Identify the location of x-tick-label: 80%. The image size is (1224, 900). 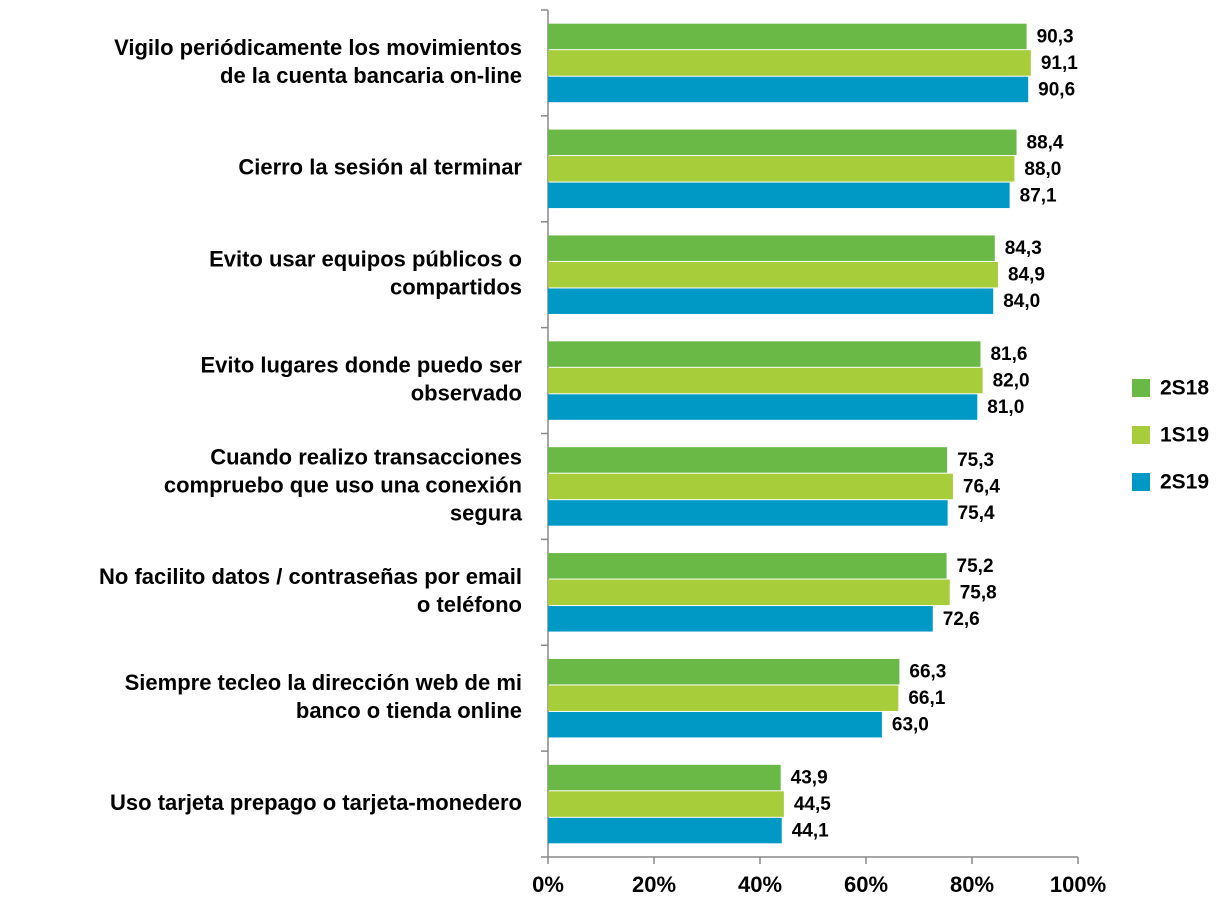
(972, 884).